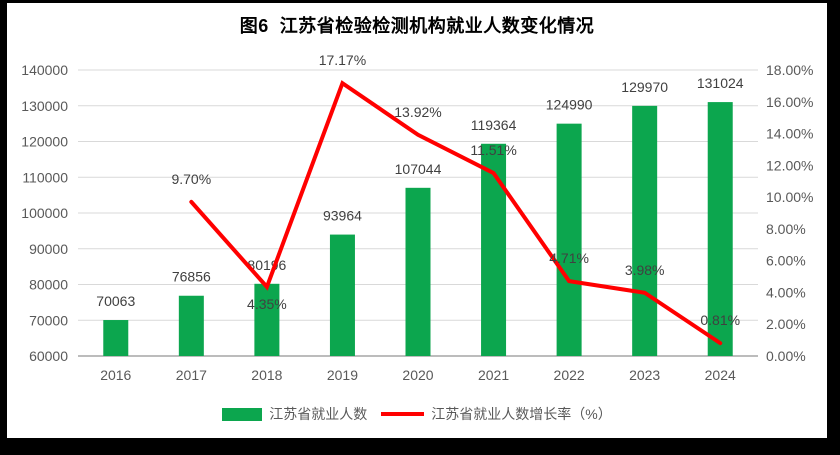 Image resolution: width=840 pixels, height=455 pixels. I want to click on bar-2018, so click(267, 319).